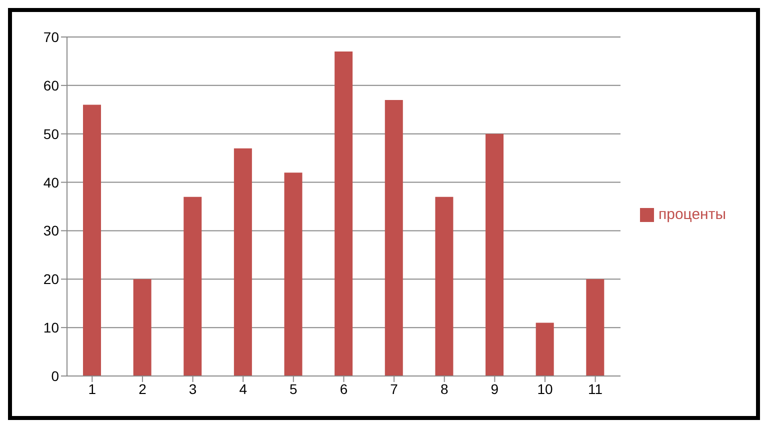 Image resolution: width=768 pixels, height=428 pixels. What do you see at coordinates (344, 388) in the screenshot?
I see `x-tick-label: 6` at bounding box center [344, 388].